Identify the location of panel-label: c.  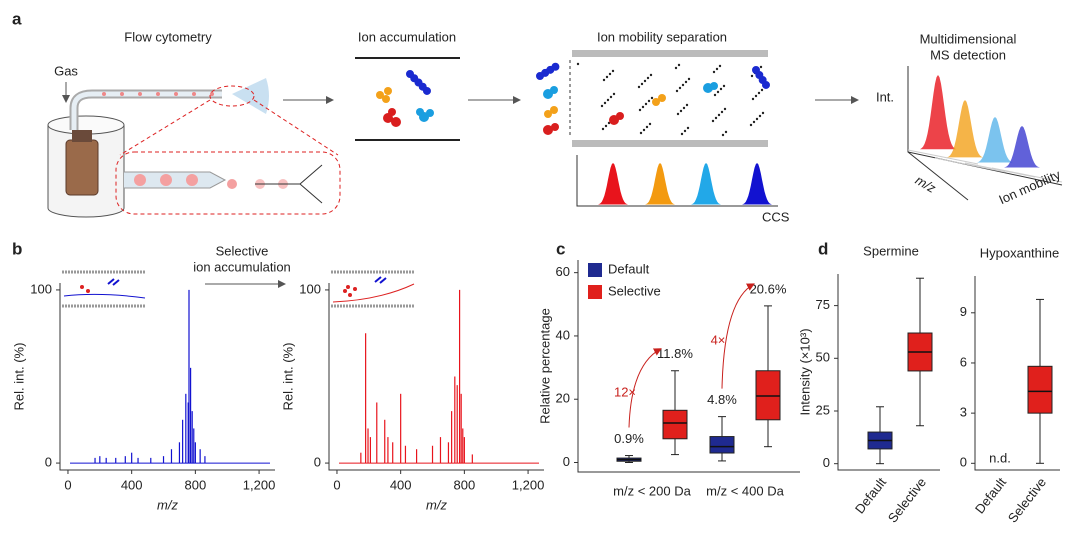
(560, 248).